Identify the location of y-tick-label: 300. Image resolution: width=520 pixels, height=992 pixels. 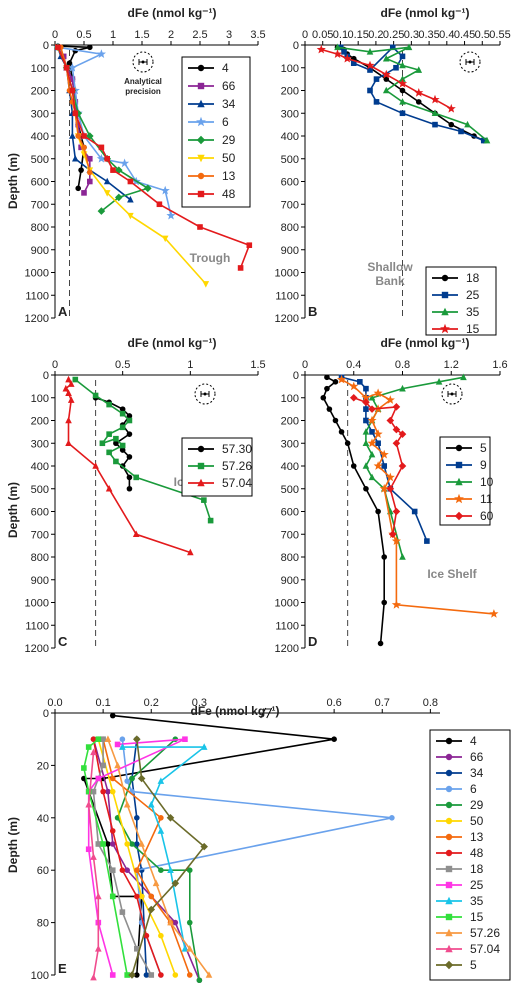
(40, 114).